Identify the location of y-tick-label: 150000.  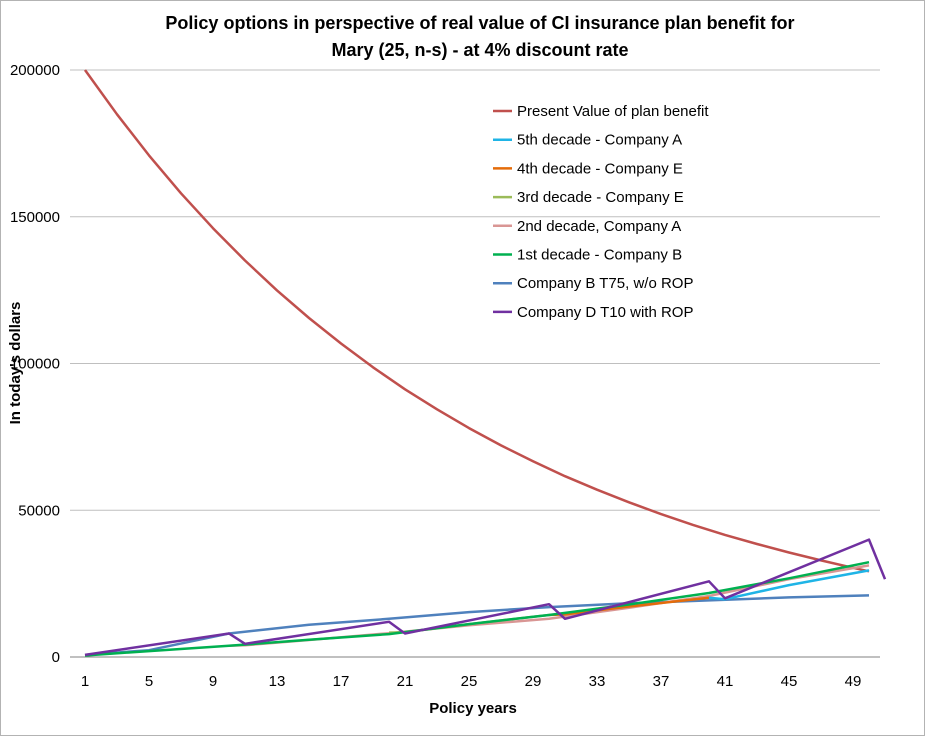
(35, 217).